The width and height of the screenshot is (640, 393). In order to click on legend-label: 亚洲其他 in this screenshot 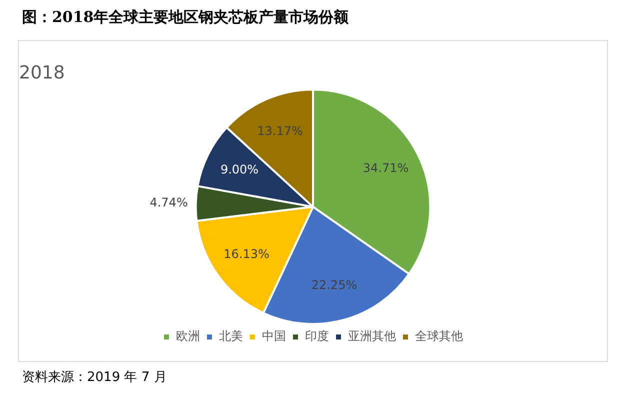, I will do `click(372, 336)`.